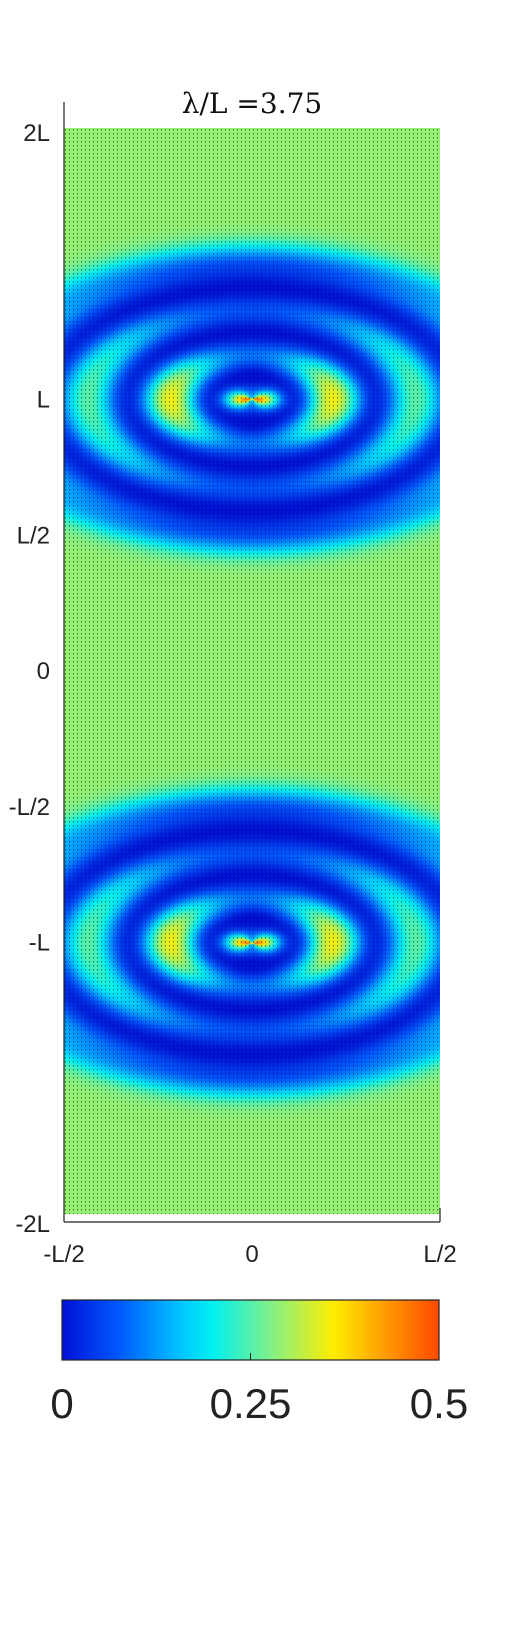 The width and height of the screenshot is (510, 1650). I want to click on x-tick-label: 0, so click(251, 1254).